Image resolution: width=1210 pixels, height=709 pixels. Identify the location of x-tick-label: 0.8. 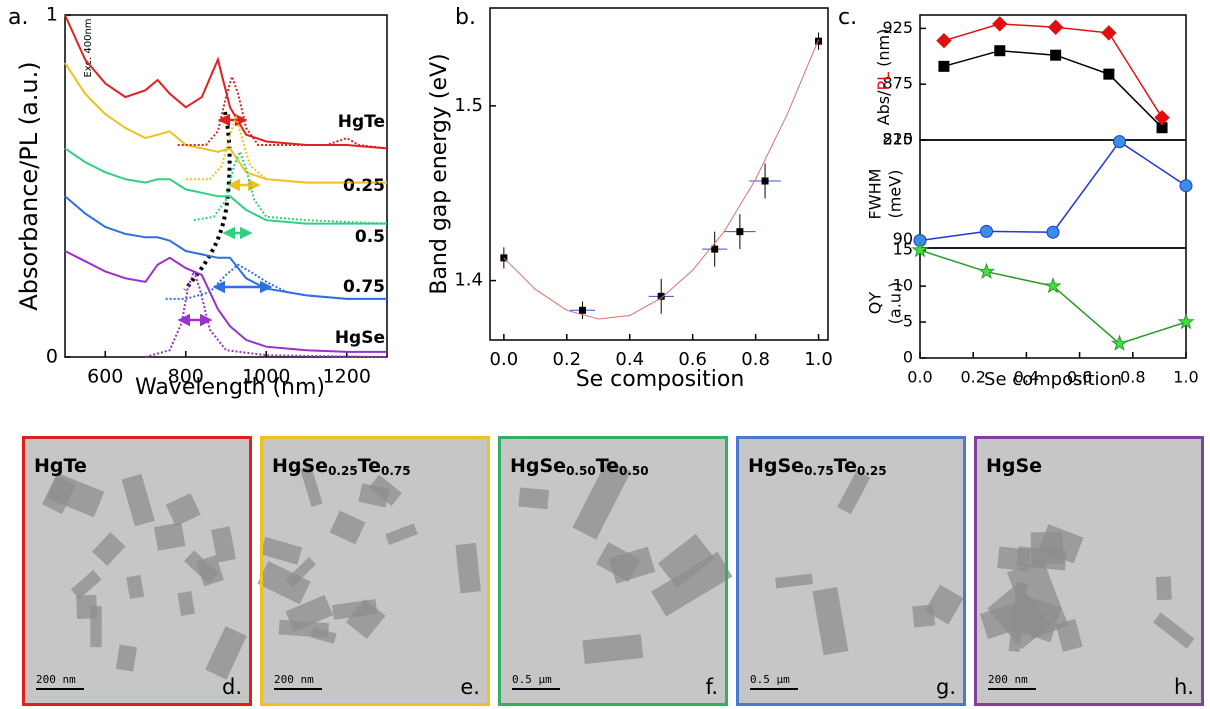
(1132, 377).